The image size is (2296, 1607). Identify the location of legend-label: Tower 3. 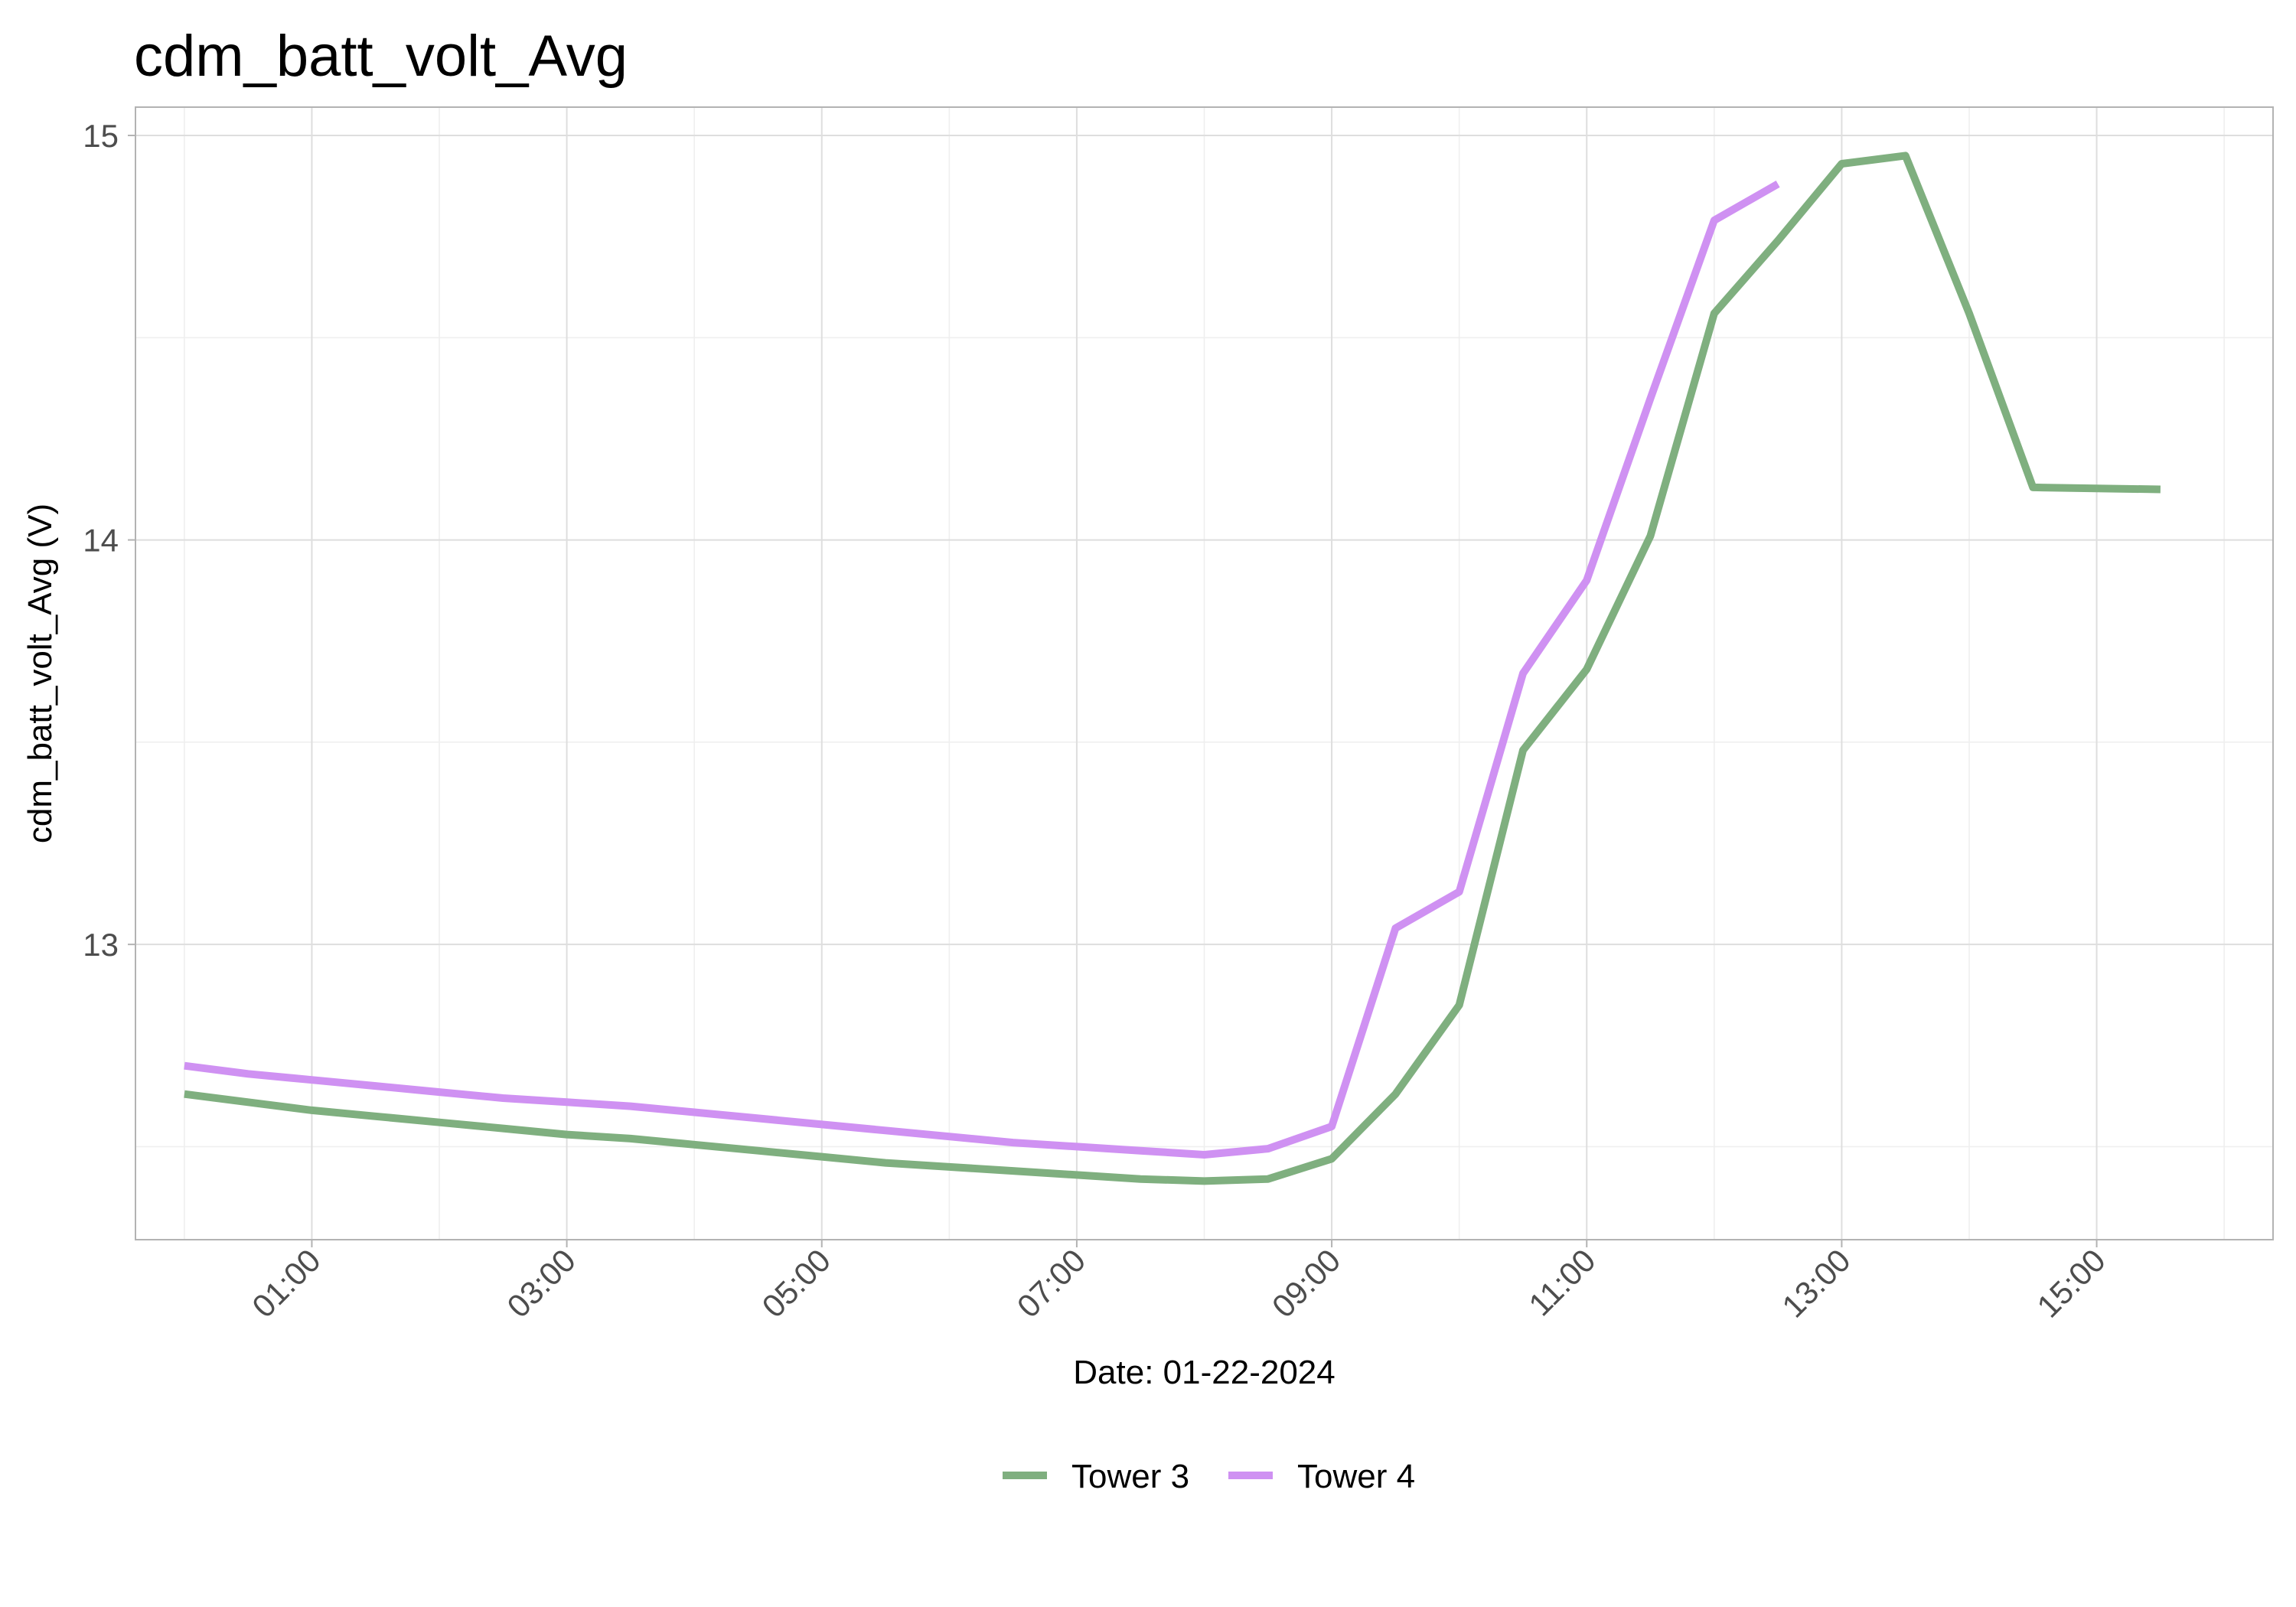
(1130, 1476).